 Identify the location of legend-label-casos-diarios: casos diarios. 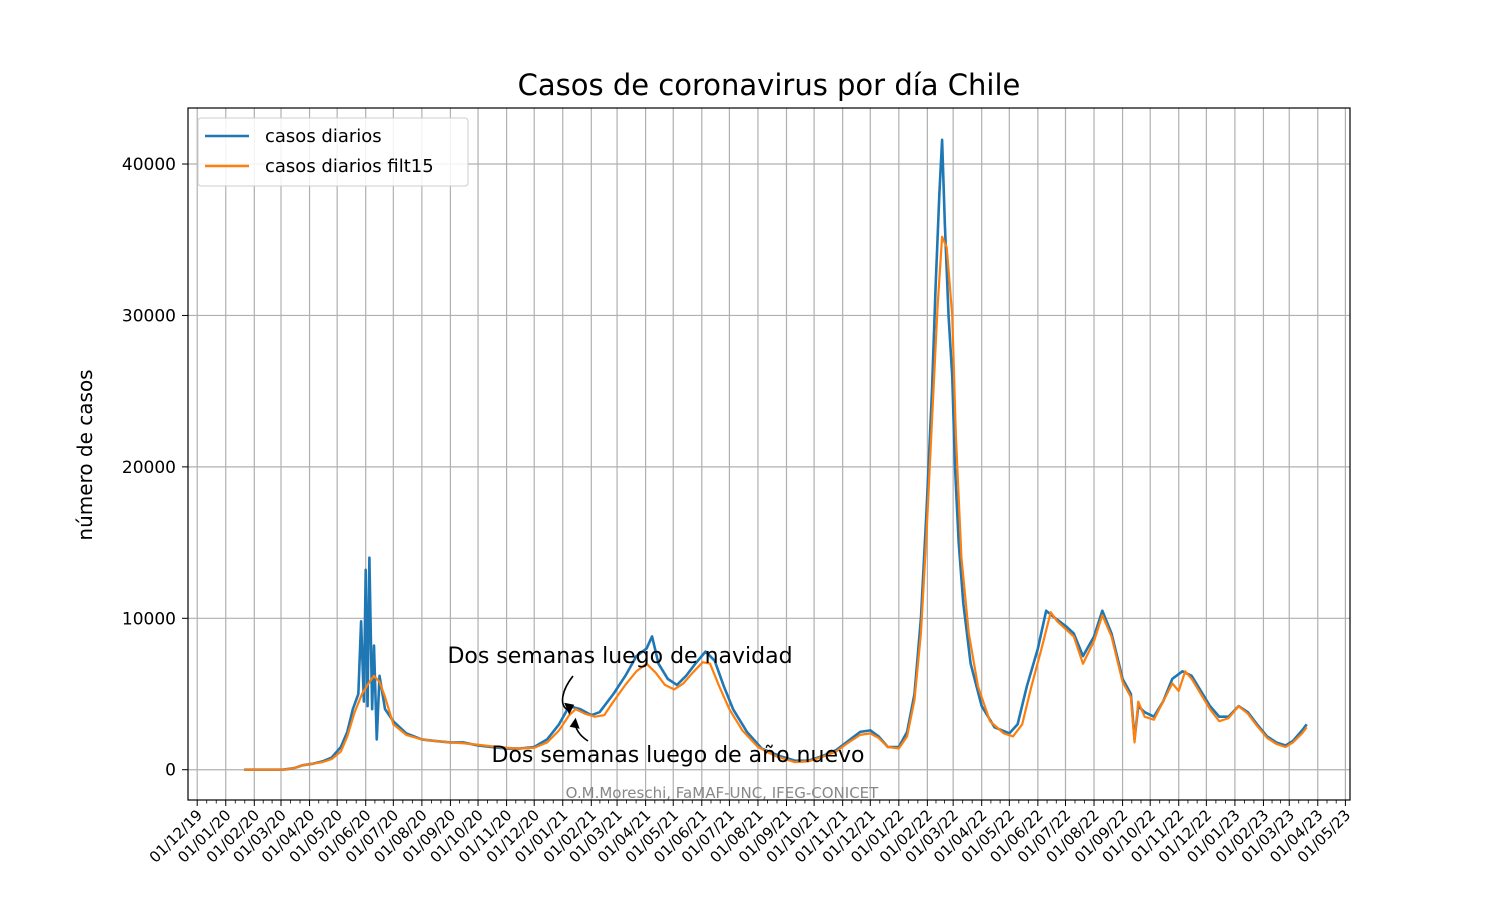
(323, 136).